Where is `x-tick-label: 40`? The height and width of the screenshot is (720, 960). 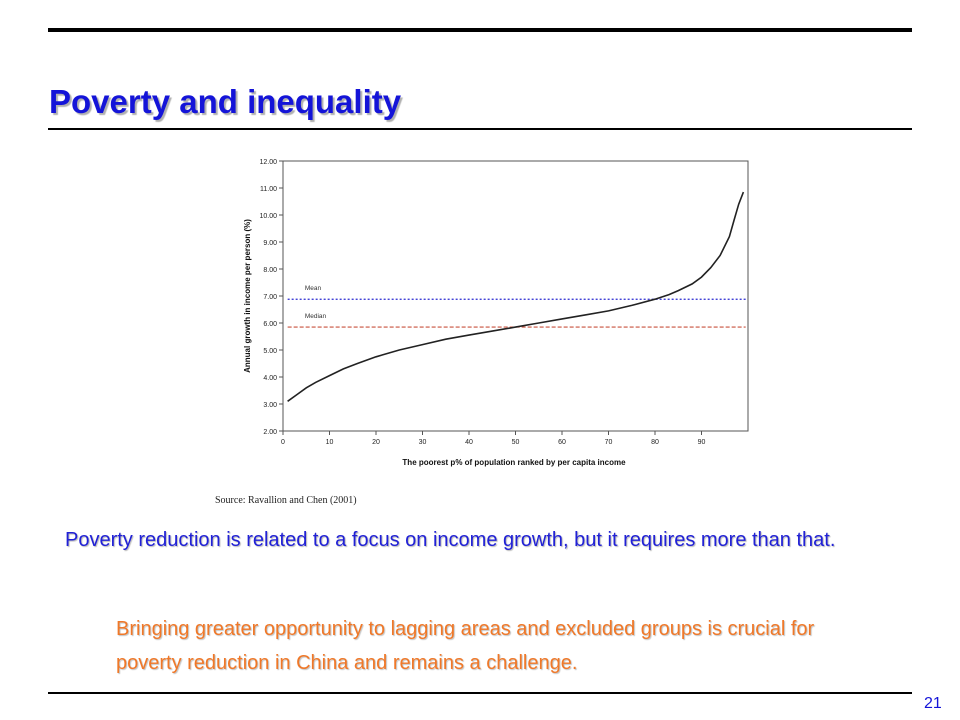
x-tick-label: 40 is located at coordinates (469, 442).